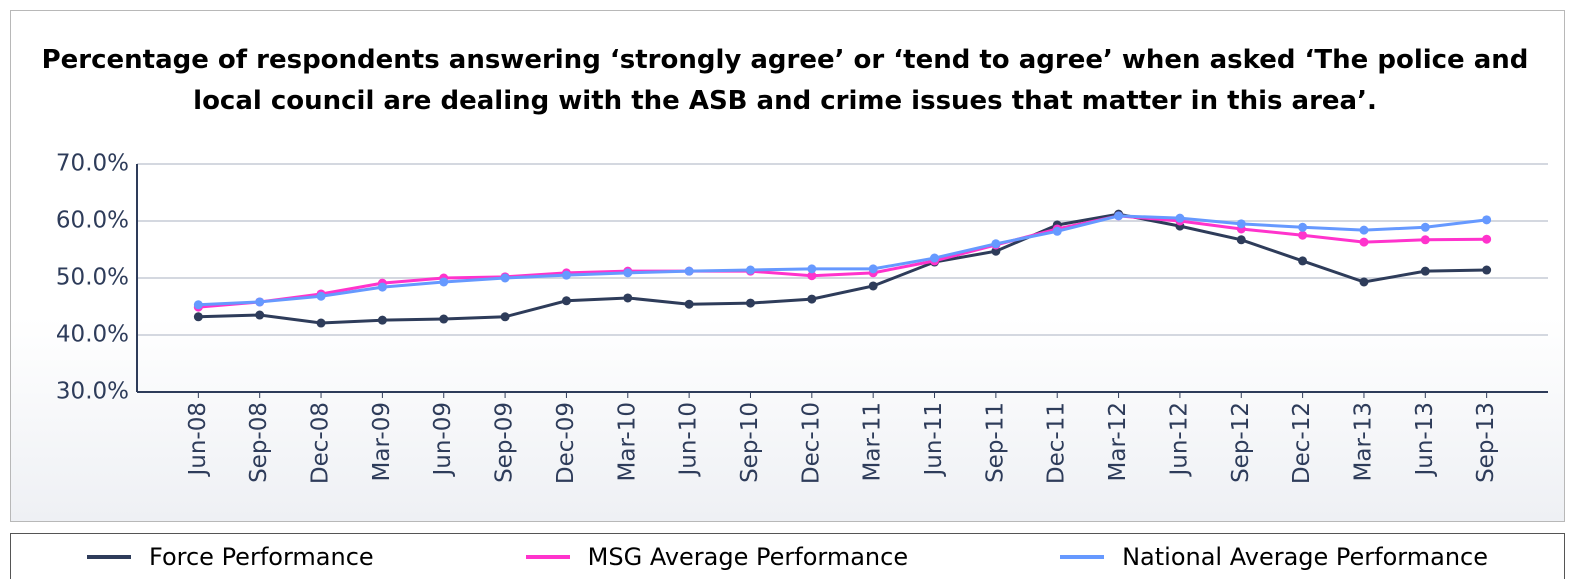 Image resolution: width=1570 pixels, height=579 pixels. I want to click on x-tick-label: Mar-13, so click(1363, 442).